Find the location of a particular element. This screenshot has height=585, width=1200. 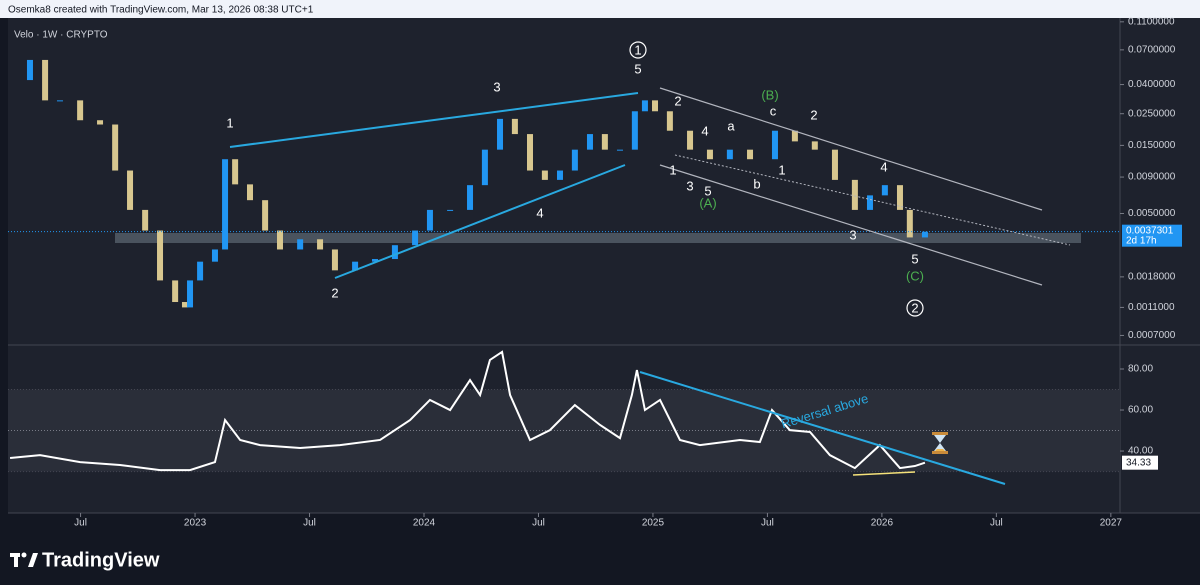

symbol-legend: Velo · 1W · CRYPTO is located at coordinates (61, 35).